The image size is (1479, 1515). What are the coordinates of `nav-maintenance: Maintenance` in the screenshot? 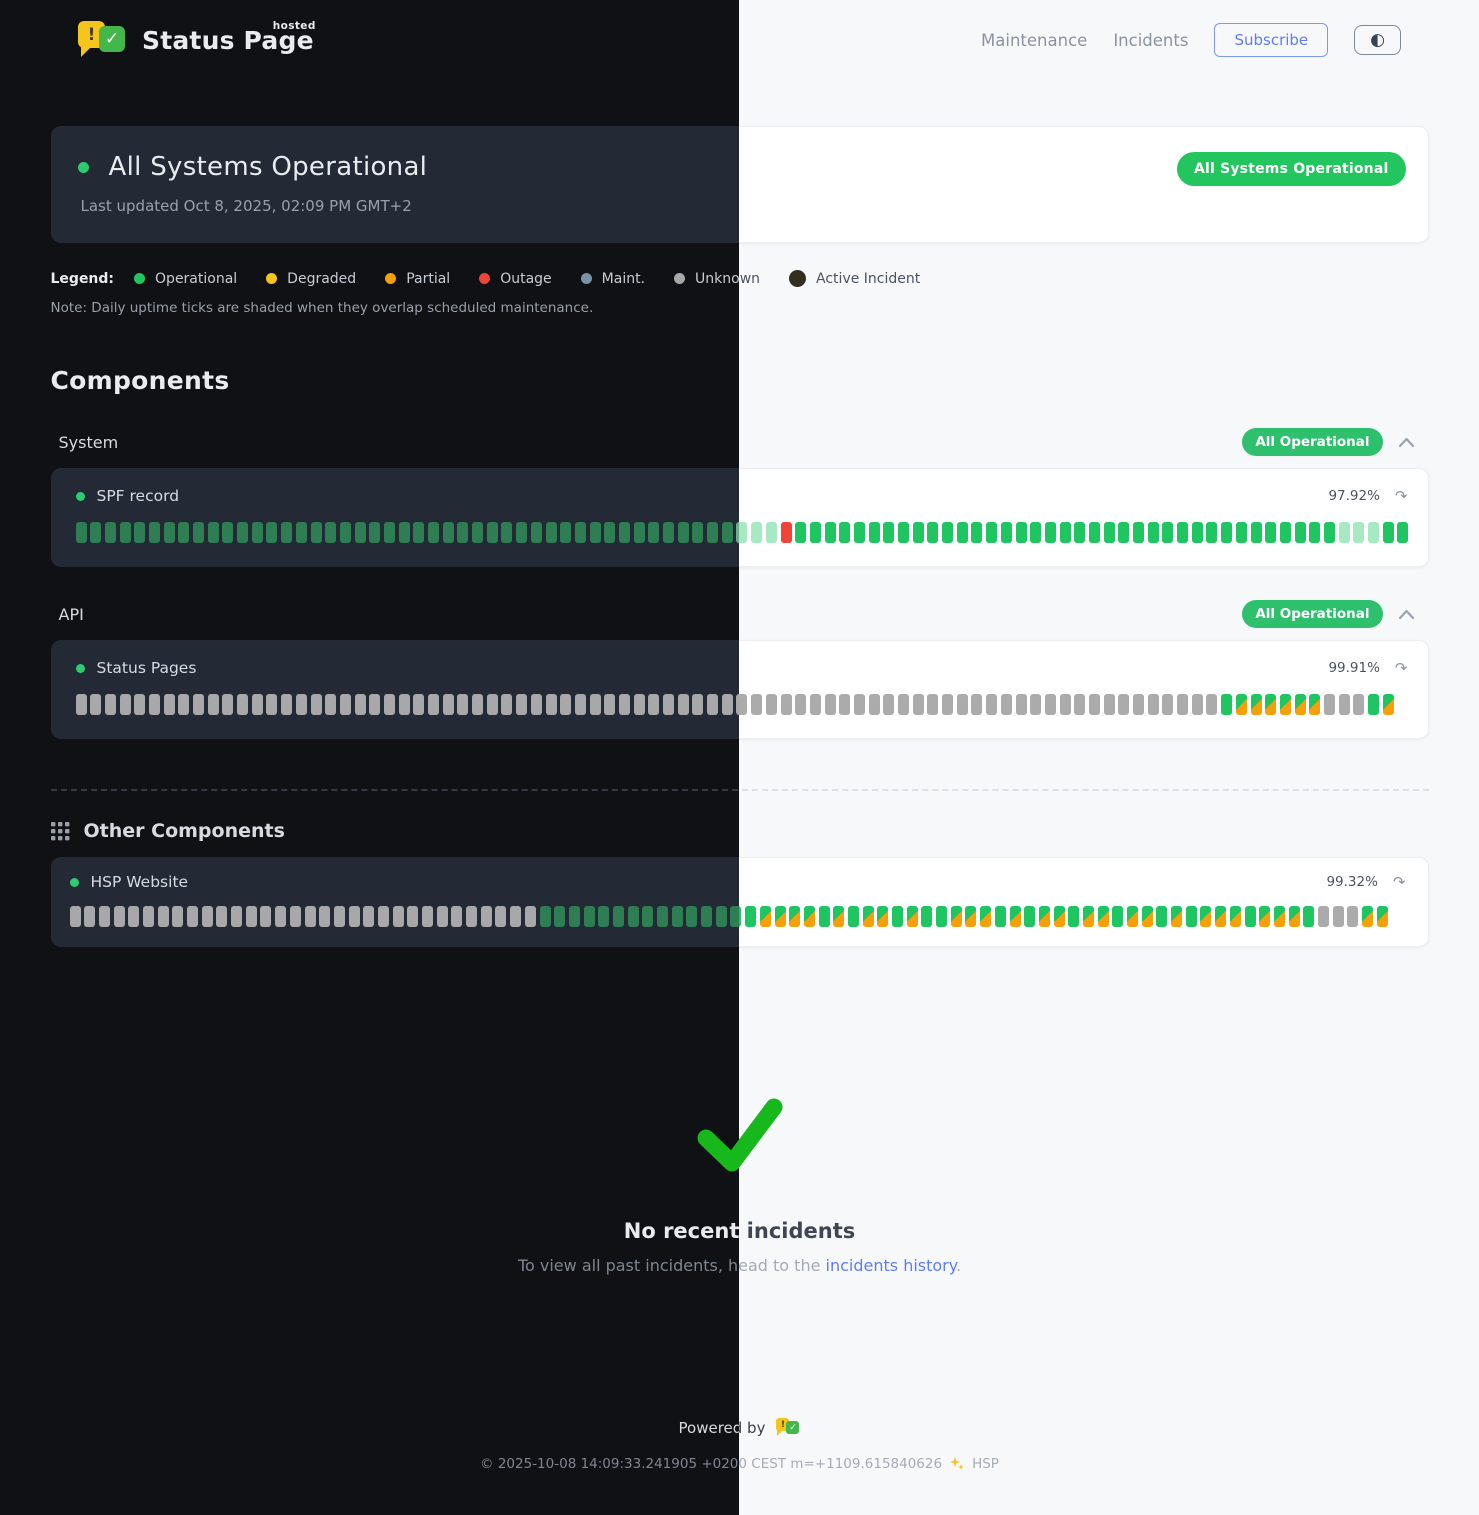 It's located at (1034, 40).